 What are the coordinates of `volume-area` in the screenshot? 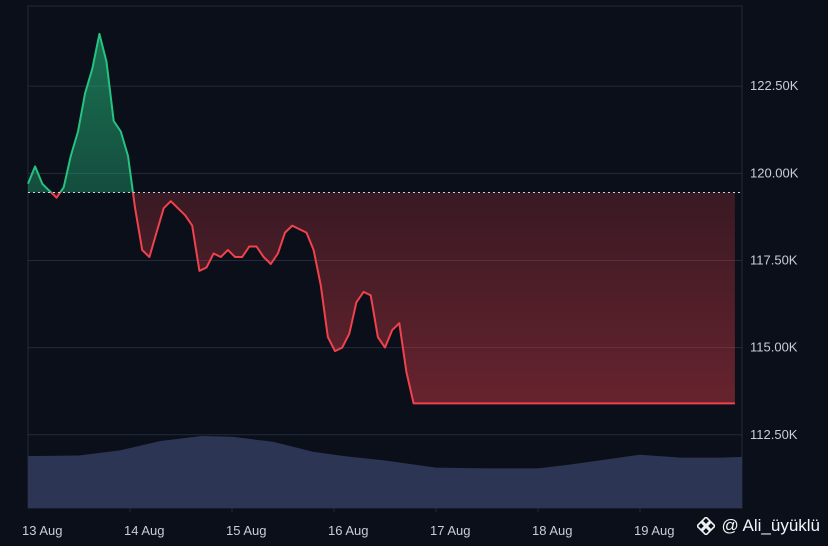 It's located at (385, 472).